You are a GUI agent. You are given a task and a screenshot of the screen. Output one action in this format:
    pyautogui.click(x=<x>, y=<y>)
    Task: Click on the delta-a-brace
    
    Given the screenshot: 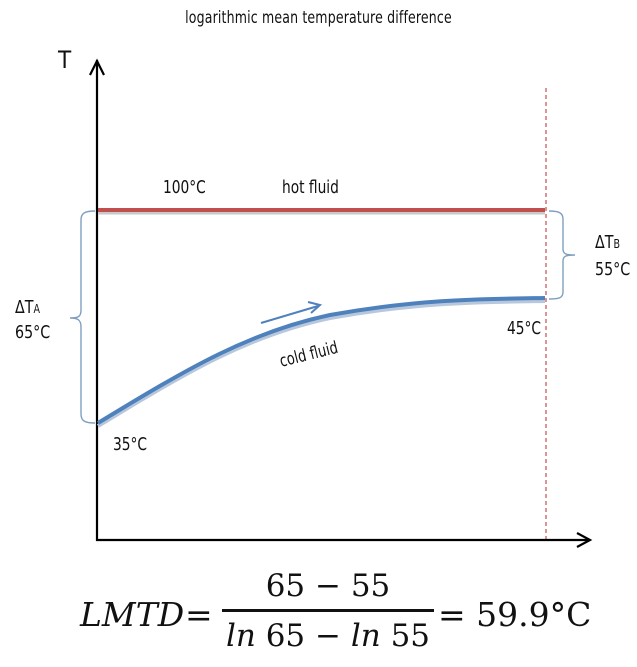 What is the action you would take?
    pyautogui.click(x=82, y=317)
    